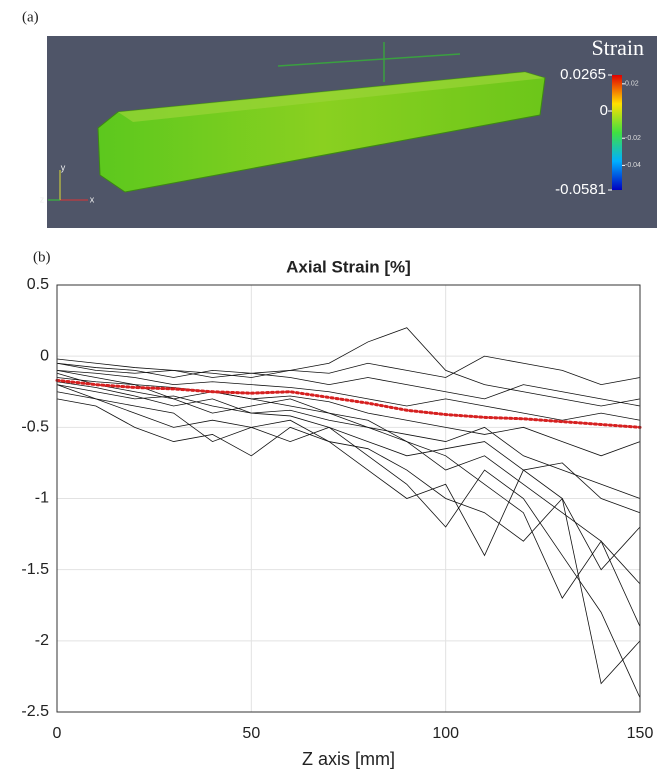  Describe the element at coordinates (348, 759) in the screenshot. I see `x-axis-label: Z axis [mm]` at that location.